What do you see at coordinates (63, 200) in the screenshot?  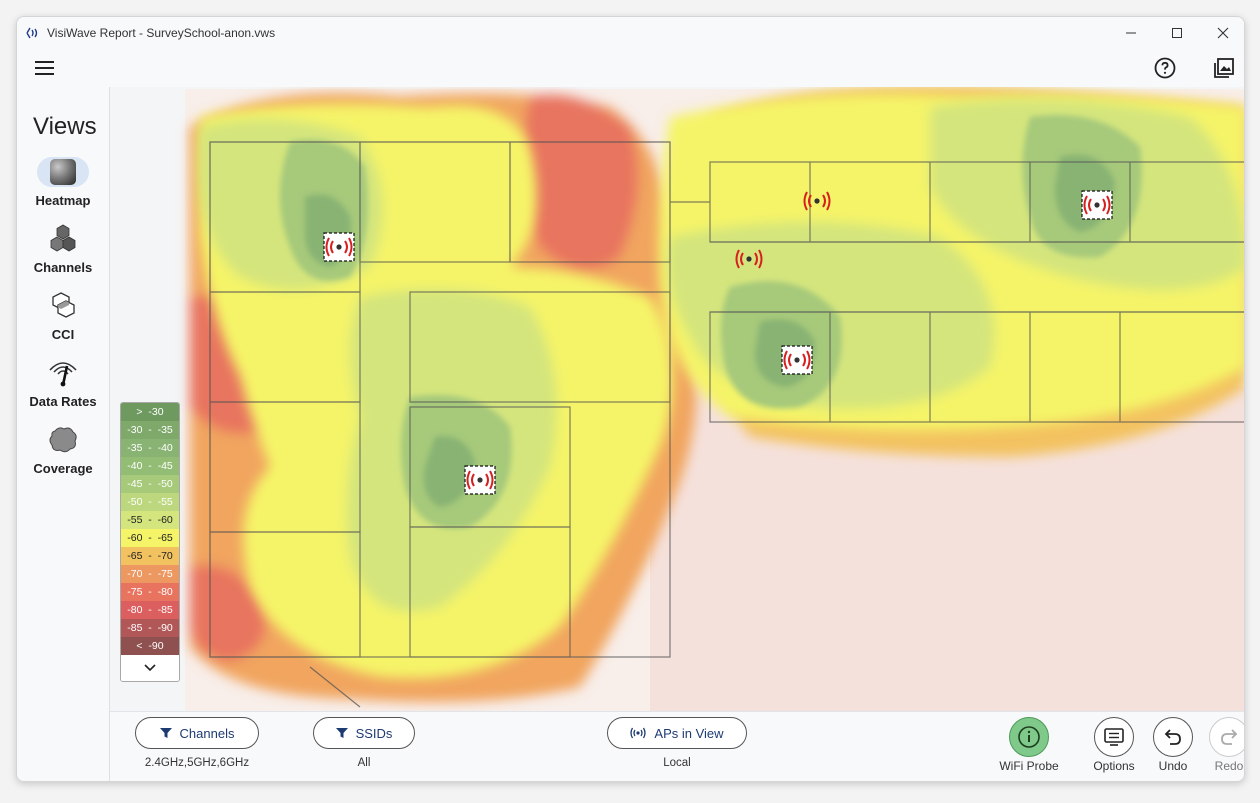 I see `nav-label-heatmap: Heatmap` at bounding box center [63, 200].